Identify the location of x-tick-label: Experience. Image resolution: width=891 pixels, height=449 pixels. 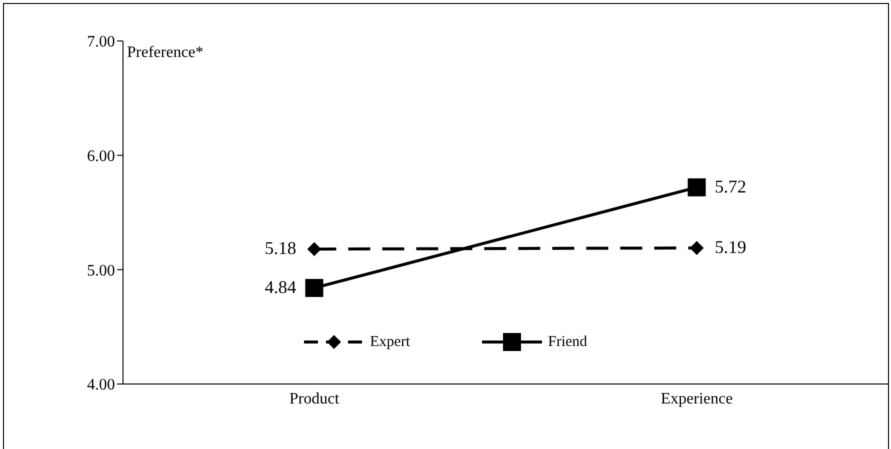
(696, 399).